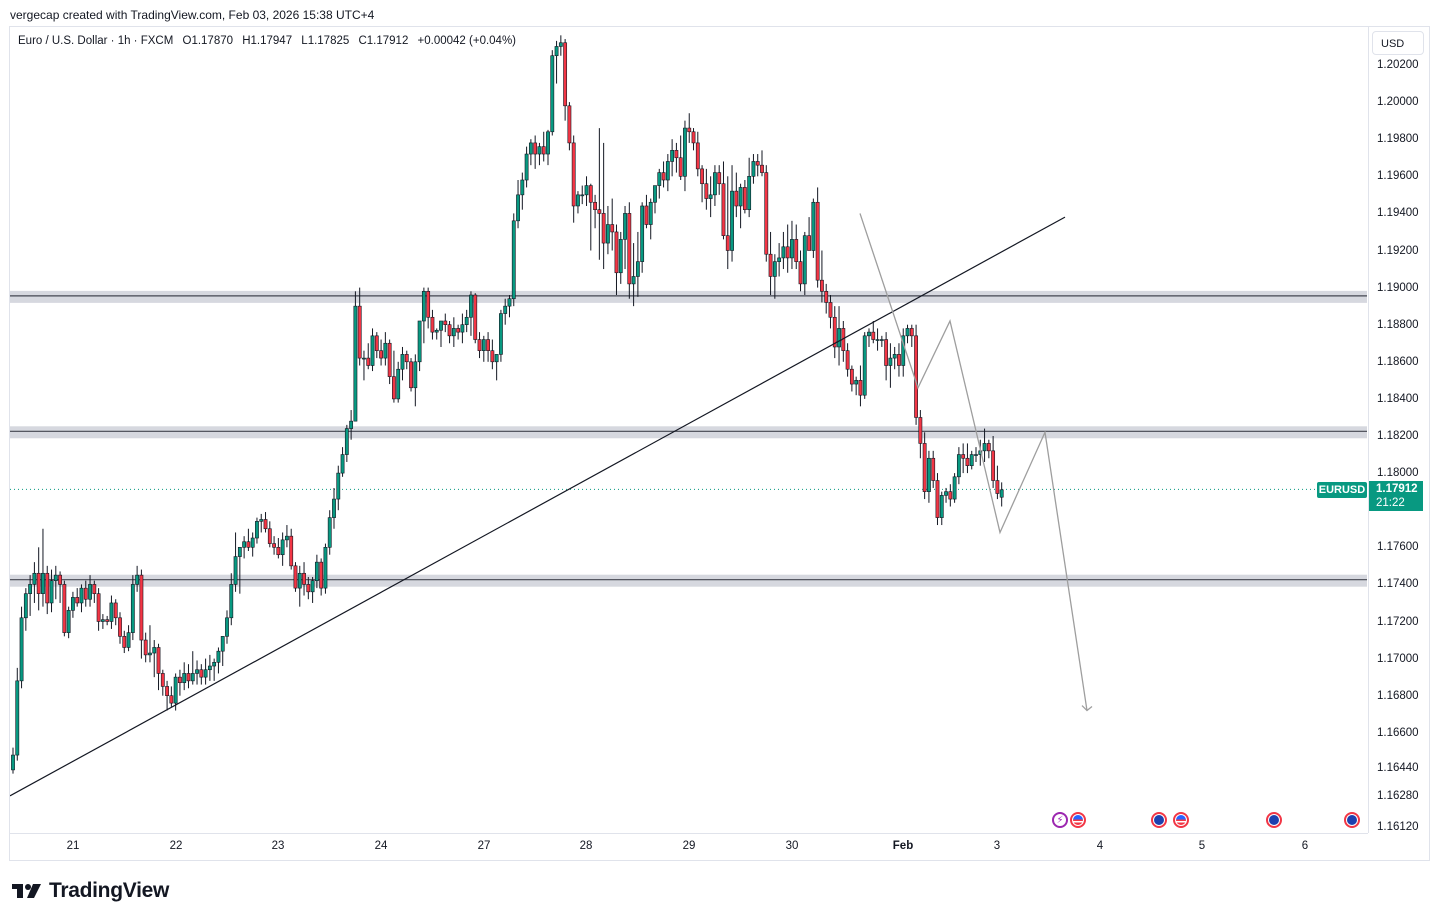  What do you see at coordinates (467, 41) in the screenshot?
I see `legend-change: +0.00042 (+0.04%)` at bounding box center [467, 41].